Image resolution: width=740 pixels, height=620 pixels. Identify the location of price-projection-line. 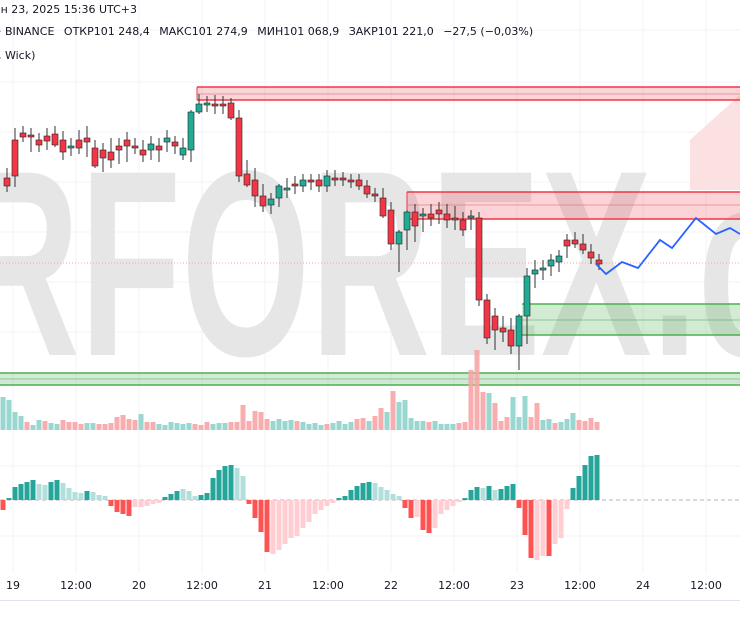
(667, 246).